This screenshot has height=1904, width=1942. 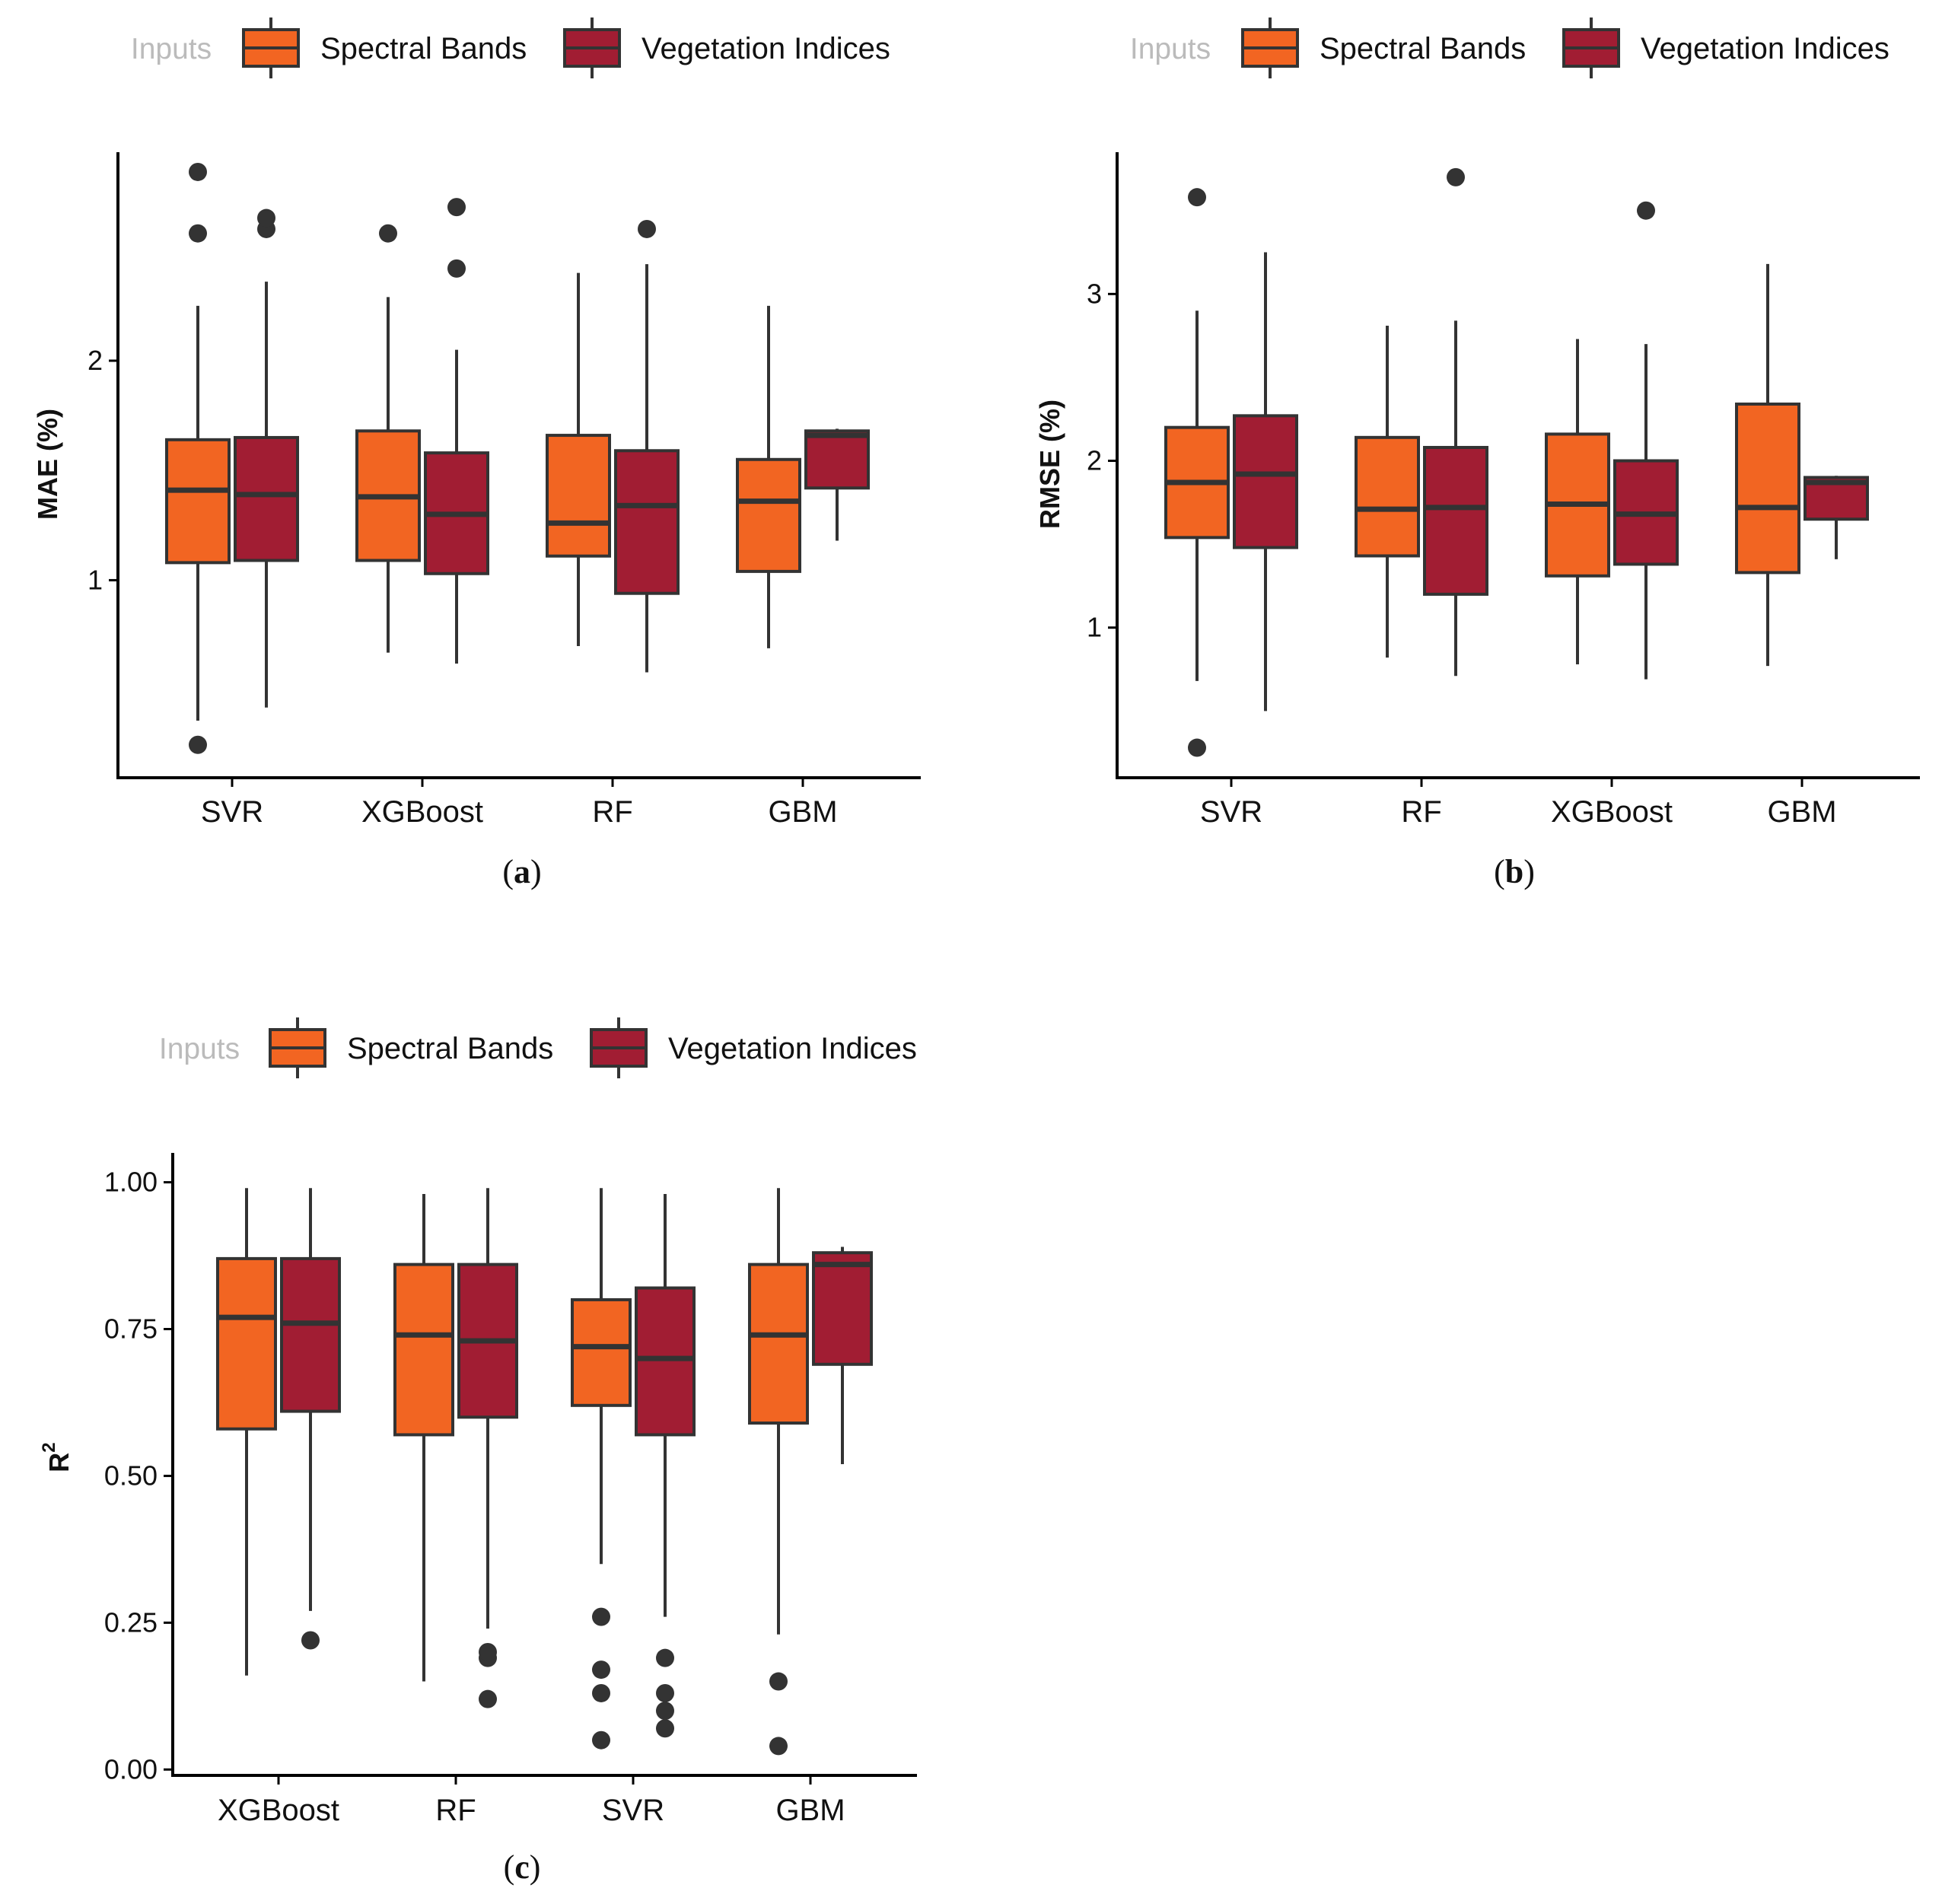 I want to click on y-axis-label-text: RMSE (%), so click(x=1049, y=464).